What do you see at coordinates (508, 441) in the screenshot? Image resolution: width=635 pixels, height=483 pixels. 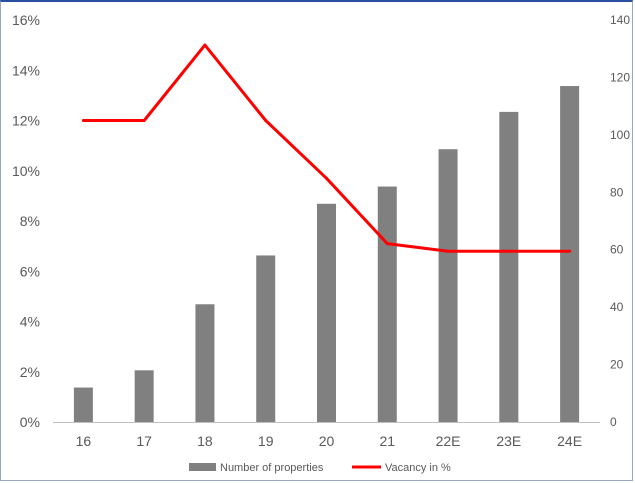 I see `x-tick-label: 23E` at bounding box center [508, 441].